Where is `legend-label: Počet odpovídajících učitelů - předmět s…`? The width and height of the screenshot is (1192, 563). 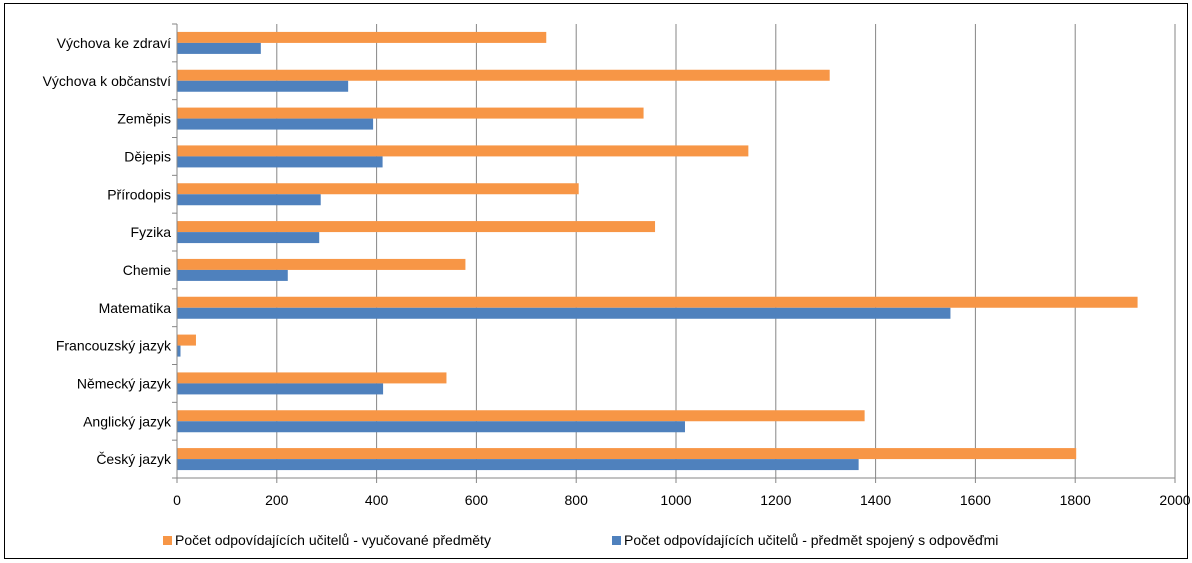
legend-label: Počet odpovídajících učitelů - předmět s… is located at coordinates (811, 540).